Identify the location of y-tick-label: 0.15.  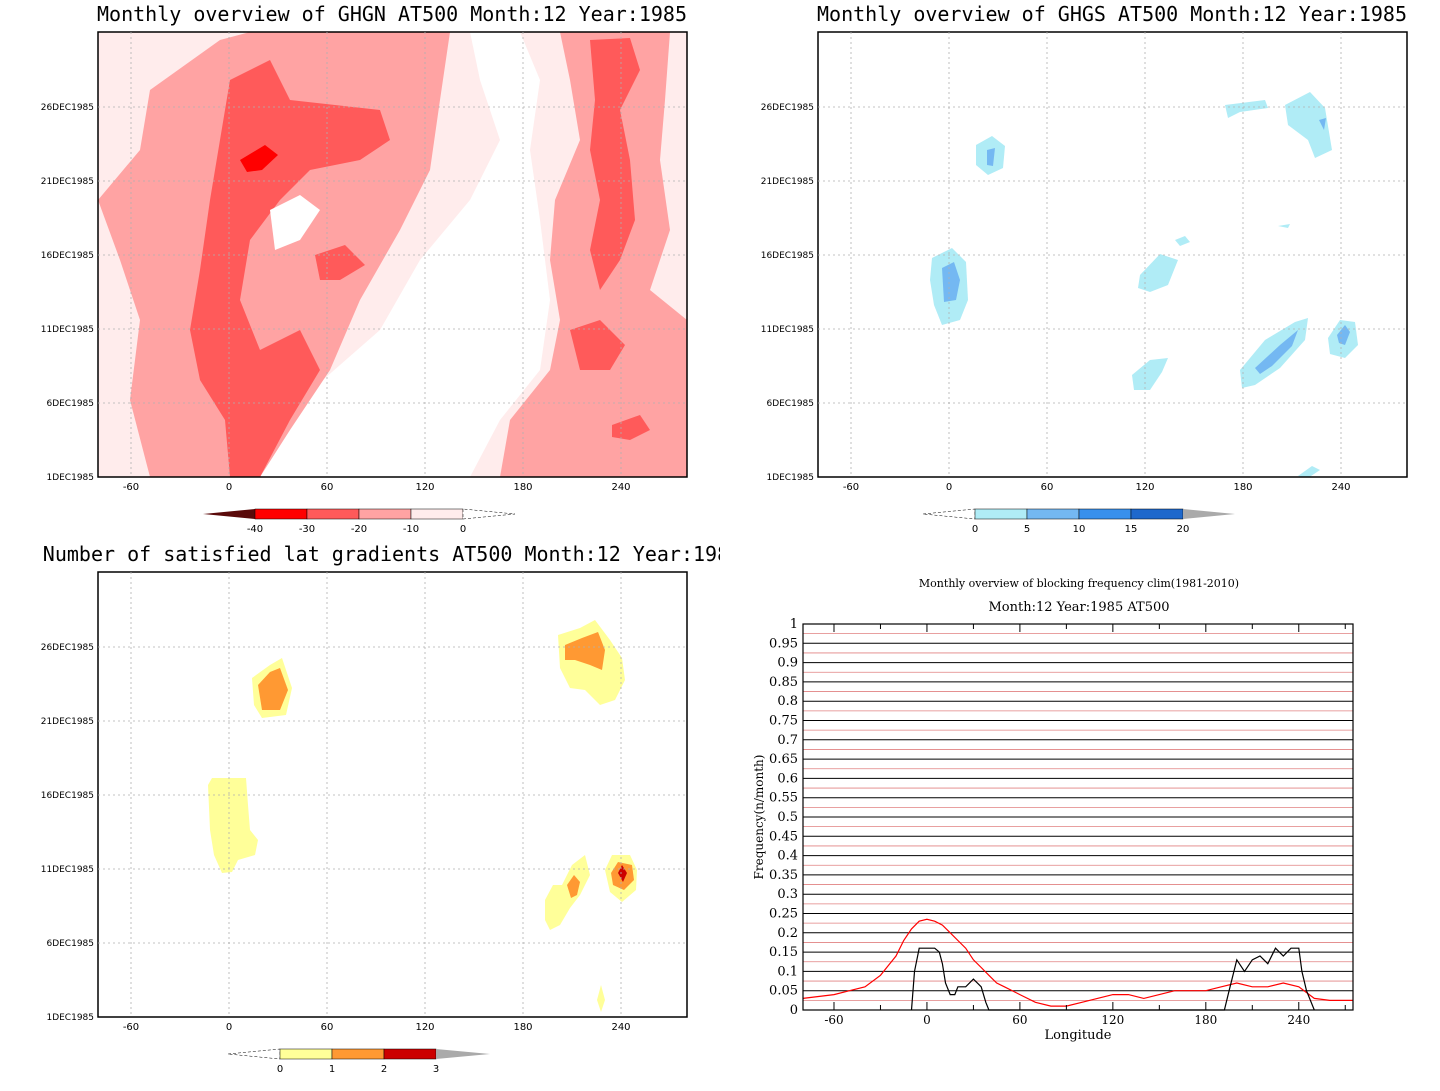
(783, 952).